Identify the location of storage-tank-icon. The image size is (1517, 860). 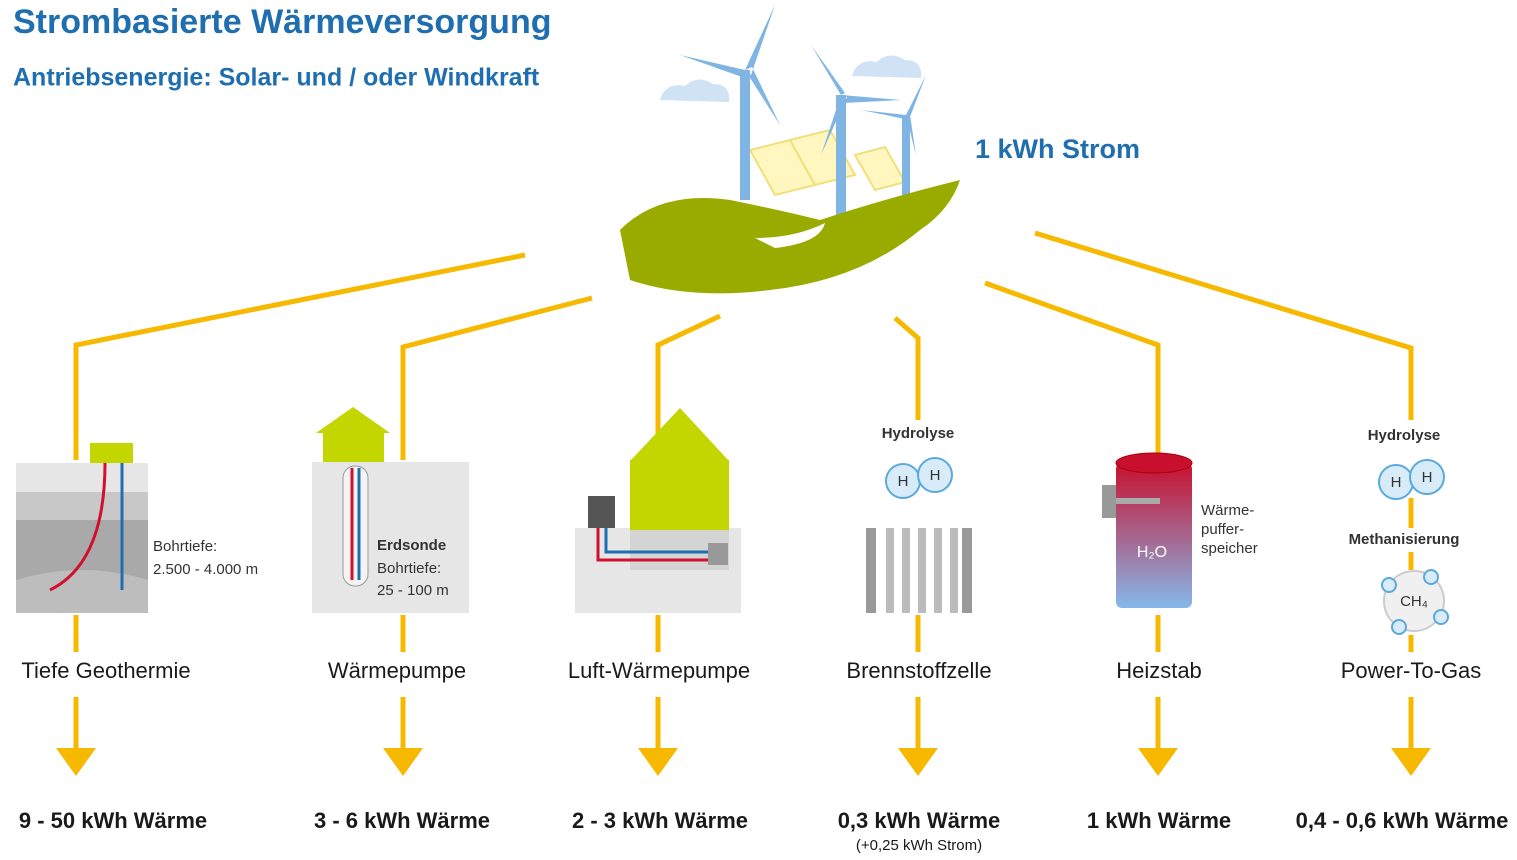
(1147, 530).